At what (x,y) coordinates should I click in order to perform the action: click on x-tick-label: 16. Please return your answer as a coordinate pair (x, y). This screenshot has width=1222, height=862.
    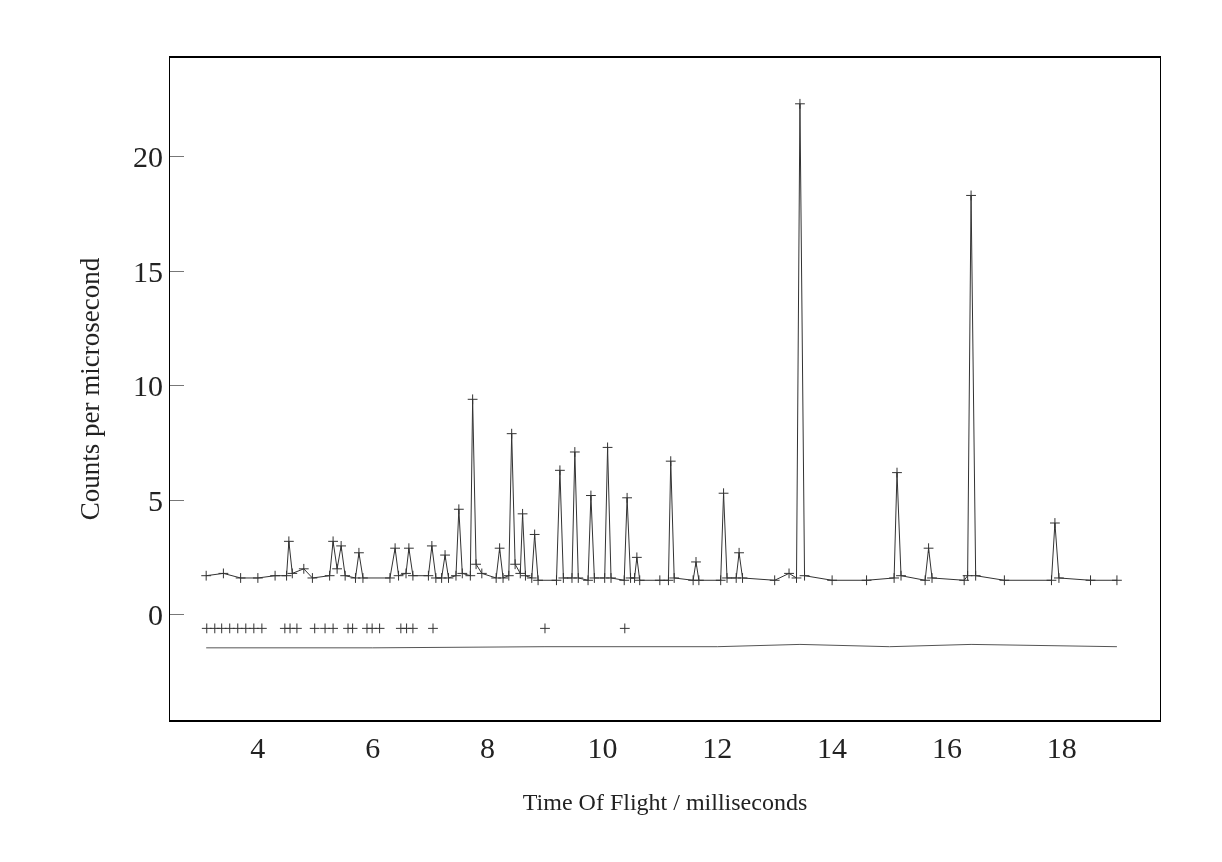
    Looking at the image, I should click on (946, 747).